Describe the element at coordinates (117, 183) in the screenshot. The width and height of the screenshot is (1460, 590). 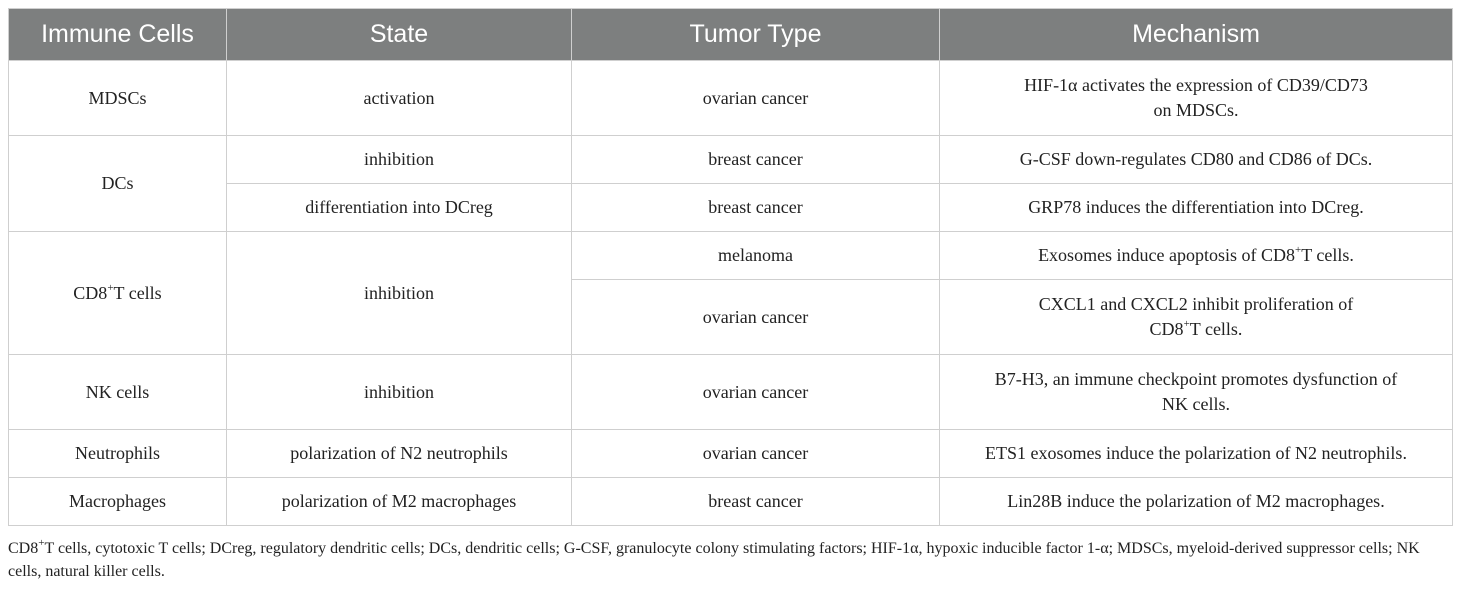
I see `cell-immune-cell: DCs` at that location.